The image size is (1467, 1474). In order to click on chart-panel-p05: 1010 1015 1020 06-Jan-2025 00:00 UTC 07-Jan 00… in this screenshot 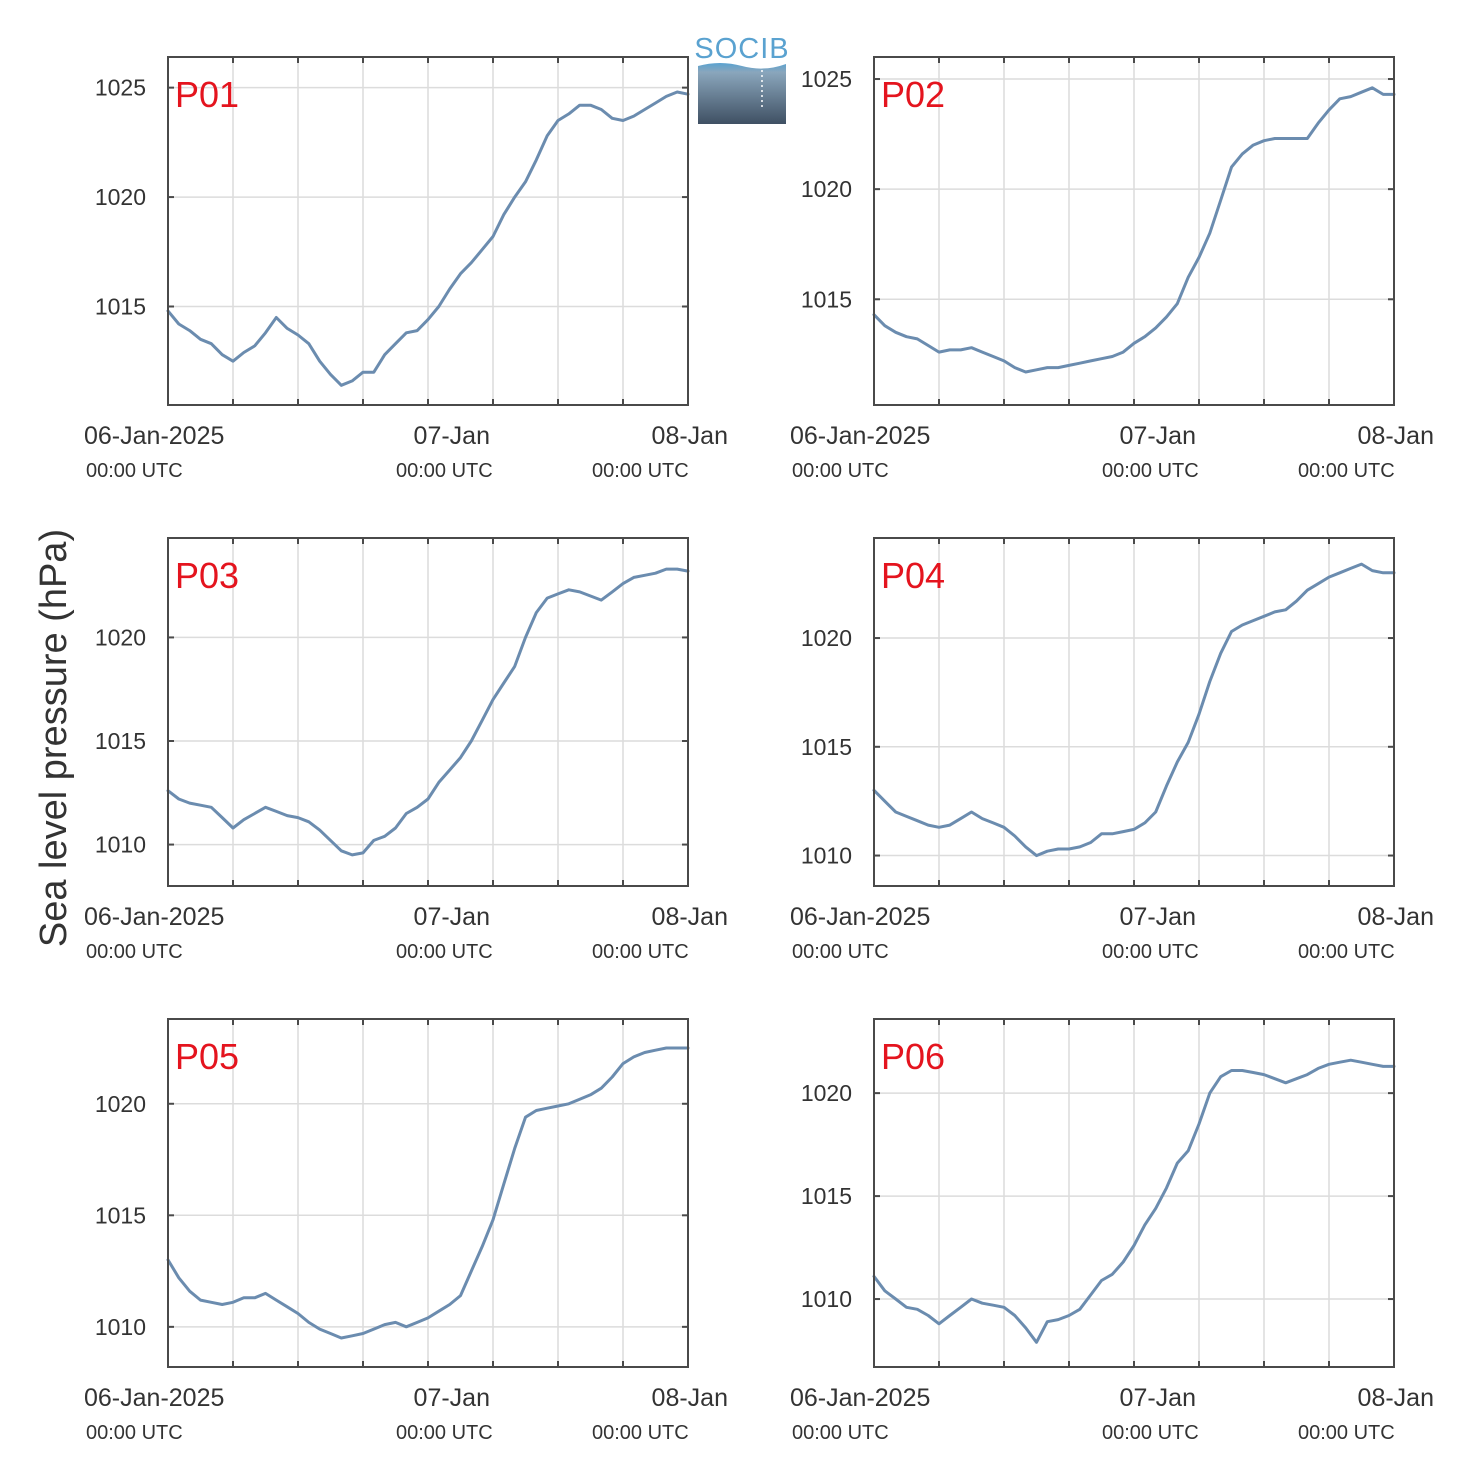, I will do `click(406, 1231)`.